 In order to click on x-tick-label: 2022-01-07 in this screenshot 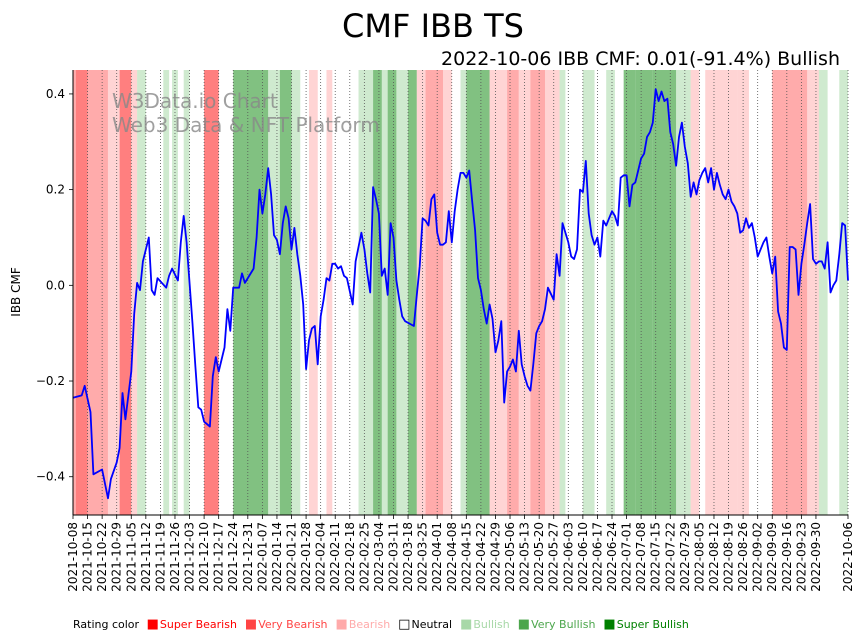, I will do `click(262, 557)`.